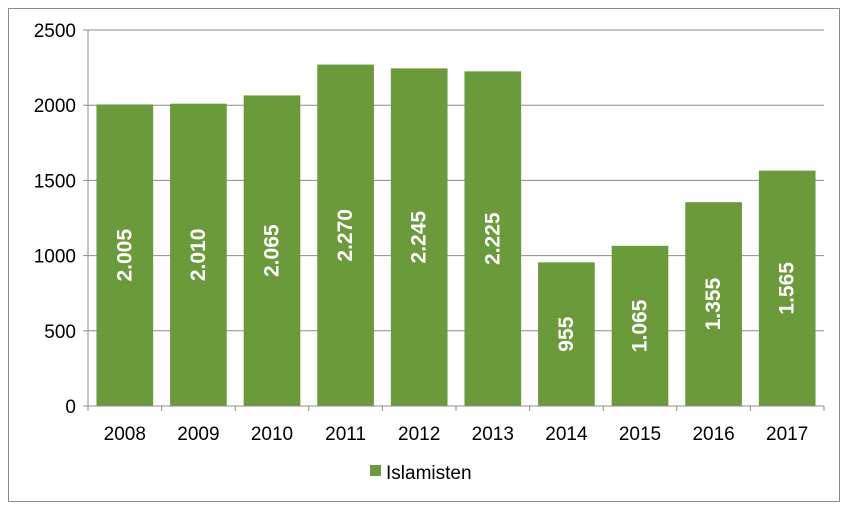  Describe the element at coordinates (55, 181) in the screenshot. I see `y-tick-label: 1500` at that location.